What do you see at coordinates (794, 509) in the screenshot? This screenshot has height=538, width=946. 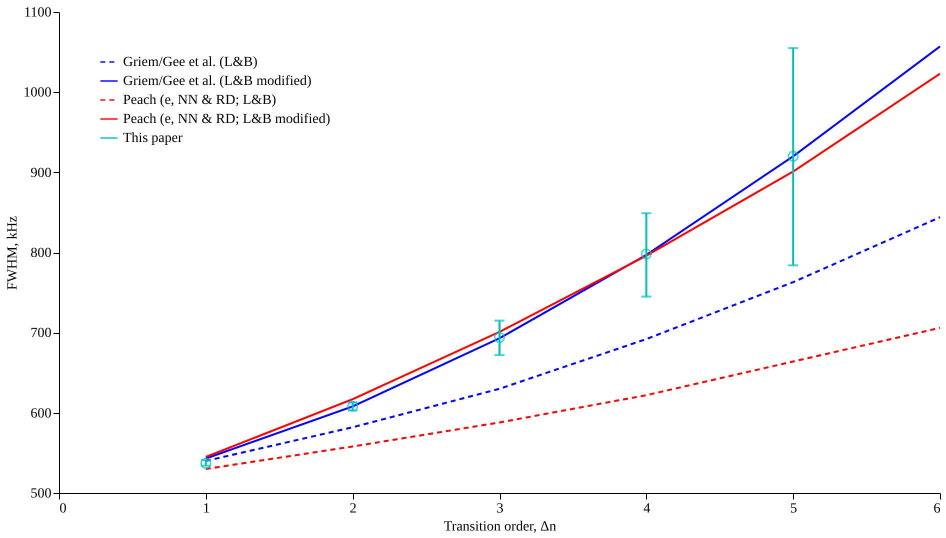 I see `x-tick-label: 5` at bounding box center [794, 509].